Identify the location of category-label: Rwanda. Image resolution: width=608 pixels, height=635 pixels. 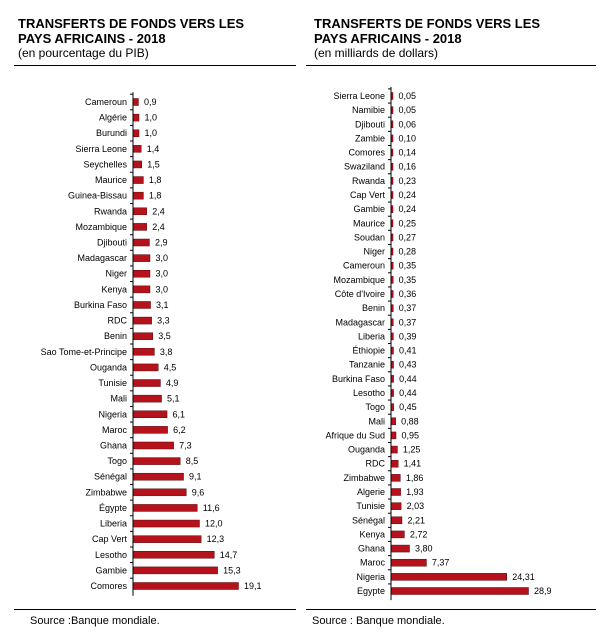
(110, 211).